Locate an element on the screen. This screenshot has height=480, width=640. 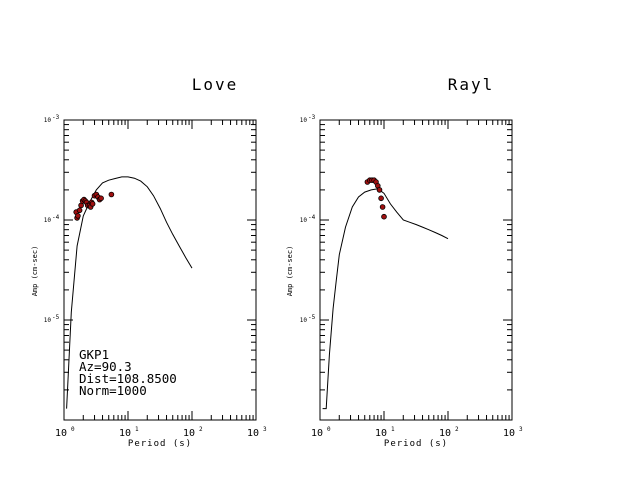
rayl-title: Rayl is located at coordinates (471, 84).